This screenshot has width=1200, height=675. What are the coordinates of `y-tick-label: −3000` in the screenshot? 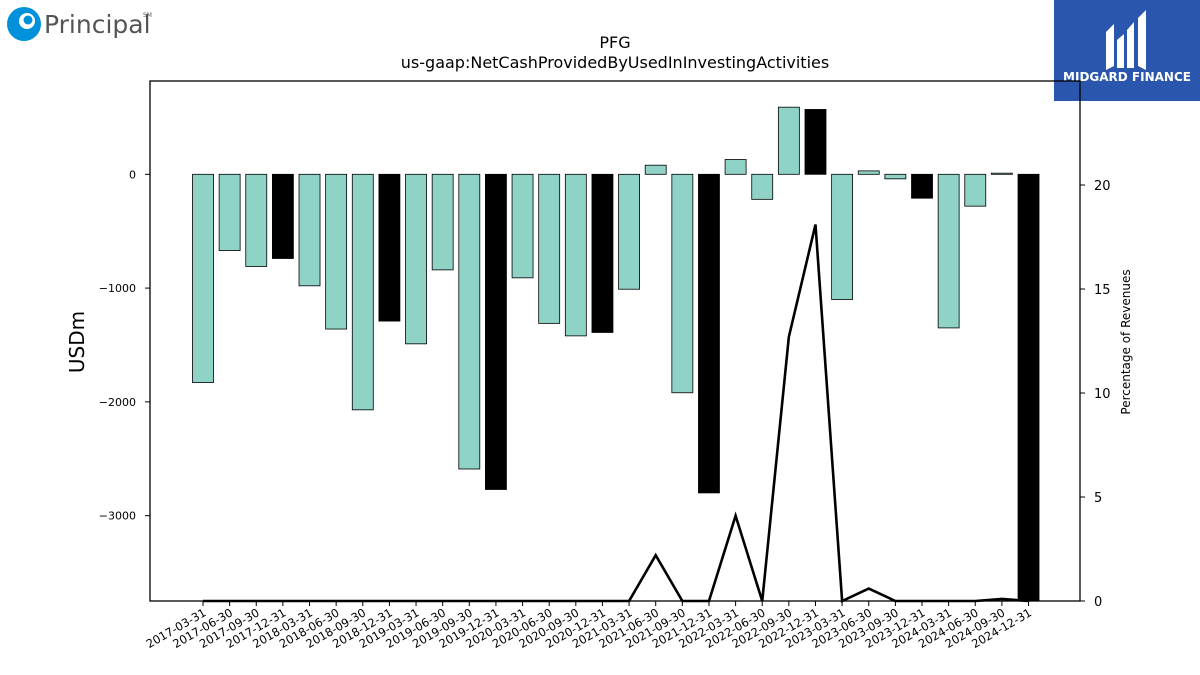 It's located at (117, 516).